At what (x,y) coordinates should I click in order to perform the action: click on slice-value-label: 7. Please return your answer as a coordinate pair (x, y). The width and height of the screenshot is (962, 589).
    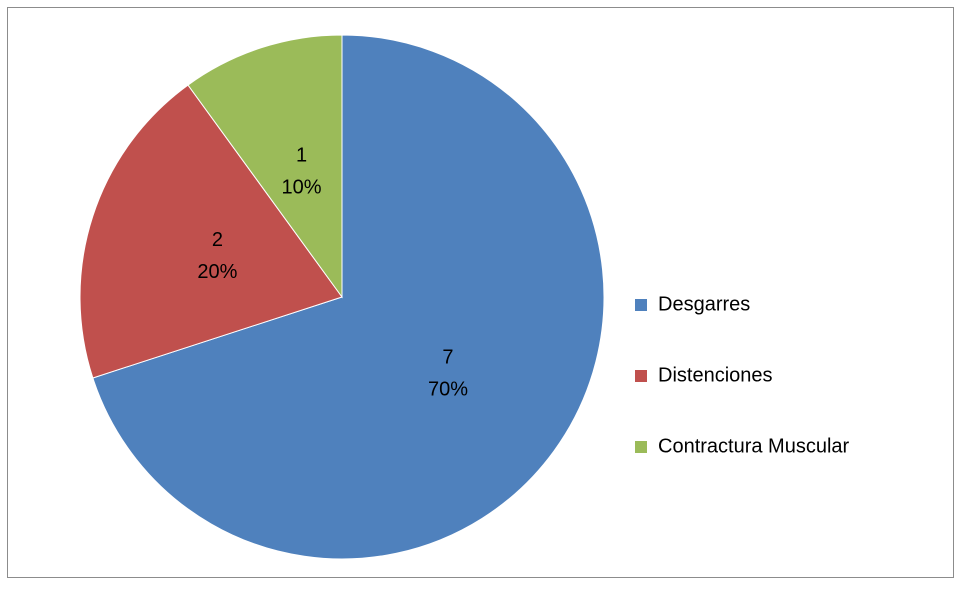
    Looking at the image, I should click on (447, 357).